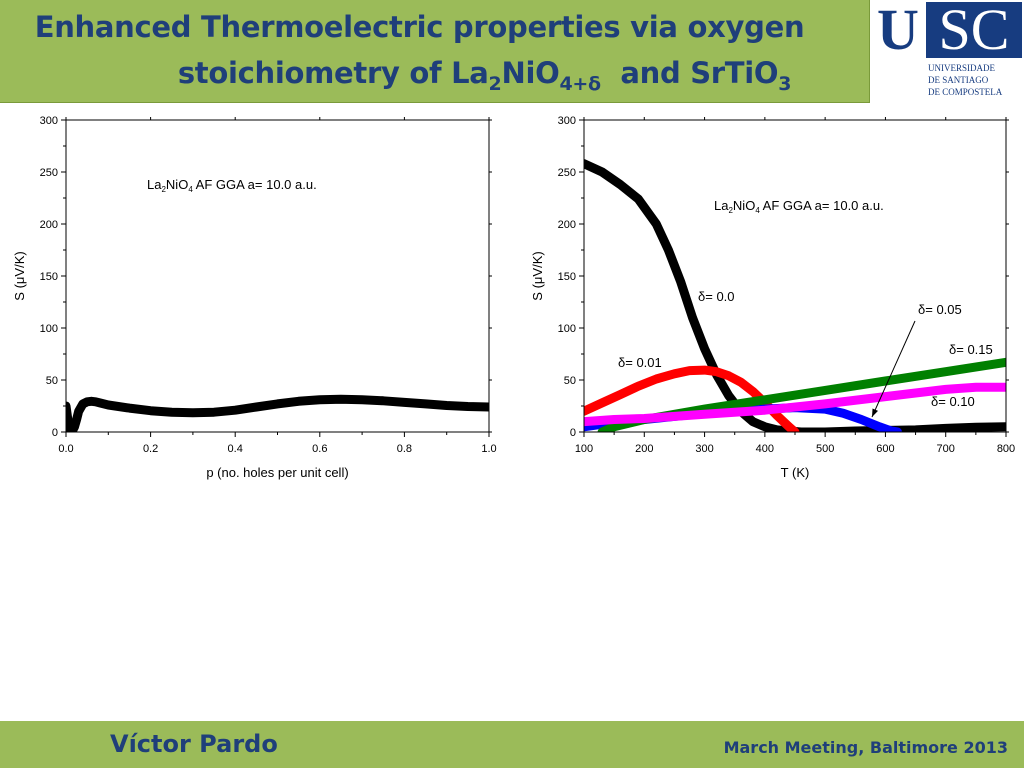 Image resolution: width=1024 pixels, height=768 pixels. Describe the element at coordinates (716, 296) in the screenshot. I see `series-label-0: δ= 0.0` at that location.